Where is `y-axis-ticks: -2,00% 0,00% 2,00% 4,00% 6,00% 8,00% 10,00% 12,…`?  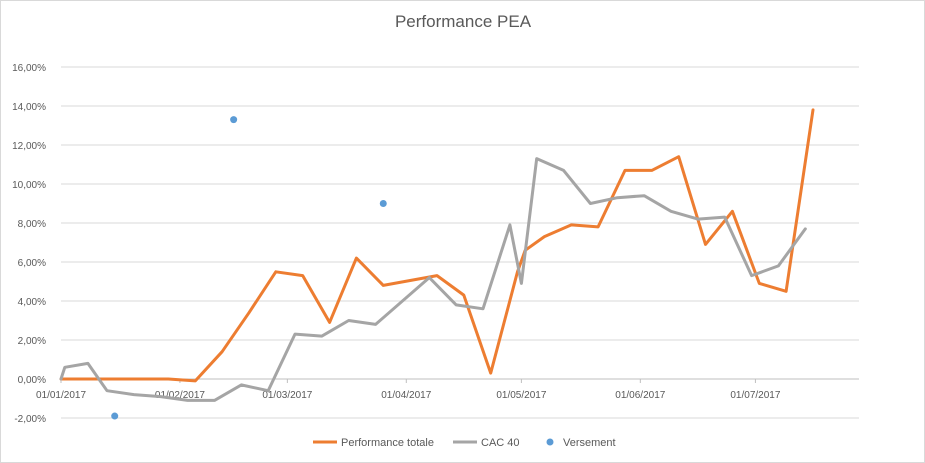 y-axis-ticks: -2,00% 0,00% 2,00% 4,00% 6,00% 8,00% 10,00% 12,… is located at coordinates (29, 244).